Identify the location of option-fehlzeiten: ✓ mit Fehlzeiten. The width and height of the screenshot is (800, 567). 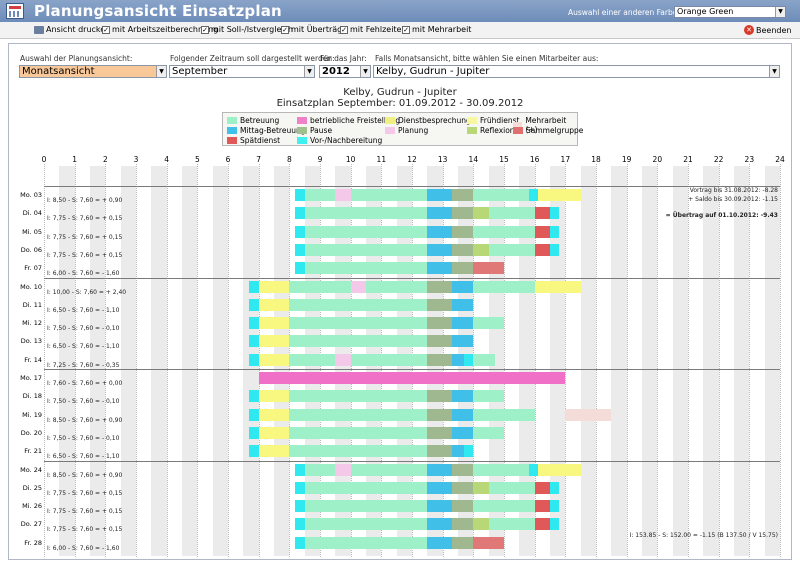
(373, 29).